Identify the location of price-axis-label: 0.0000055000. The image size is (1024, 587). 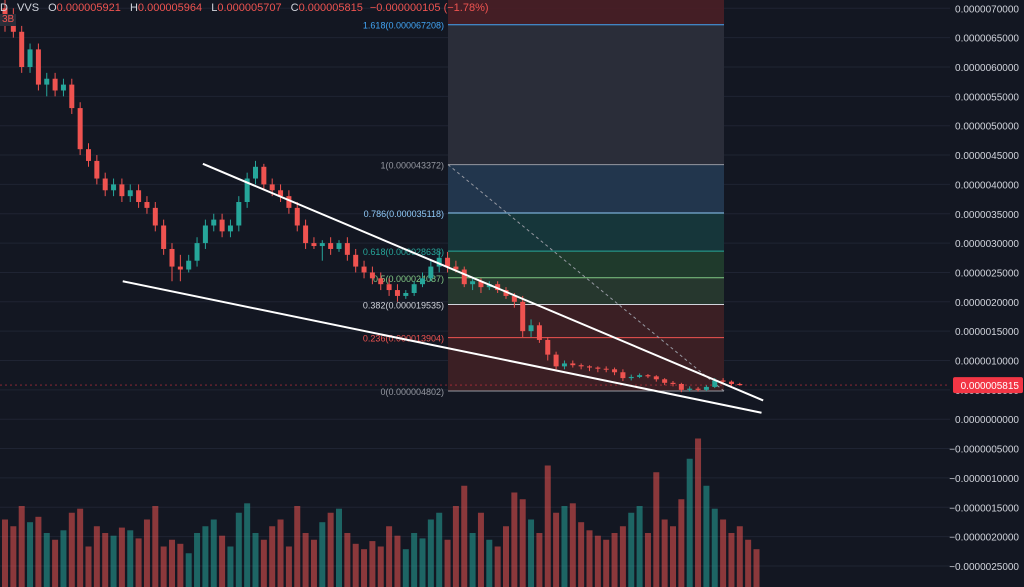
(987, 97).